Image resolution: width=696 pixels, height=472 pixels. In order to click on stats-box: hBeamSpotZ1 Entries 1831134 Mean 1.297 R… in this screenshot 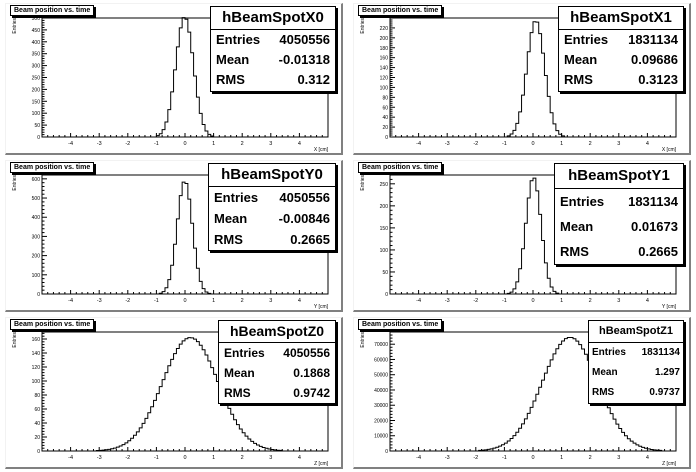, I will do `click(636, 362)`.